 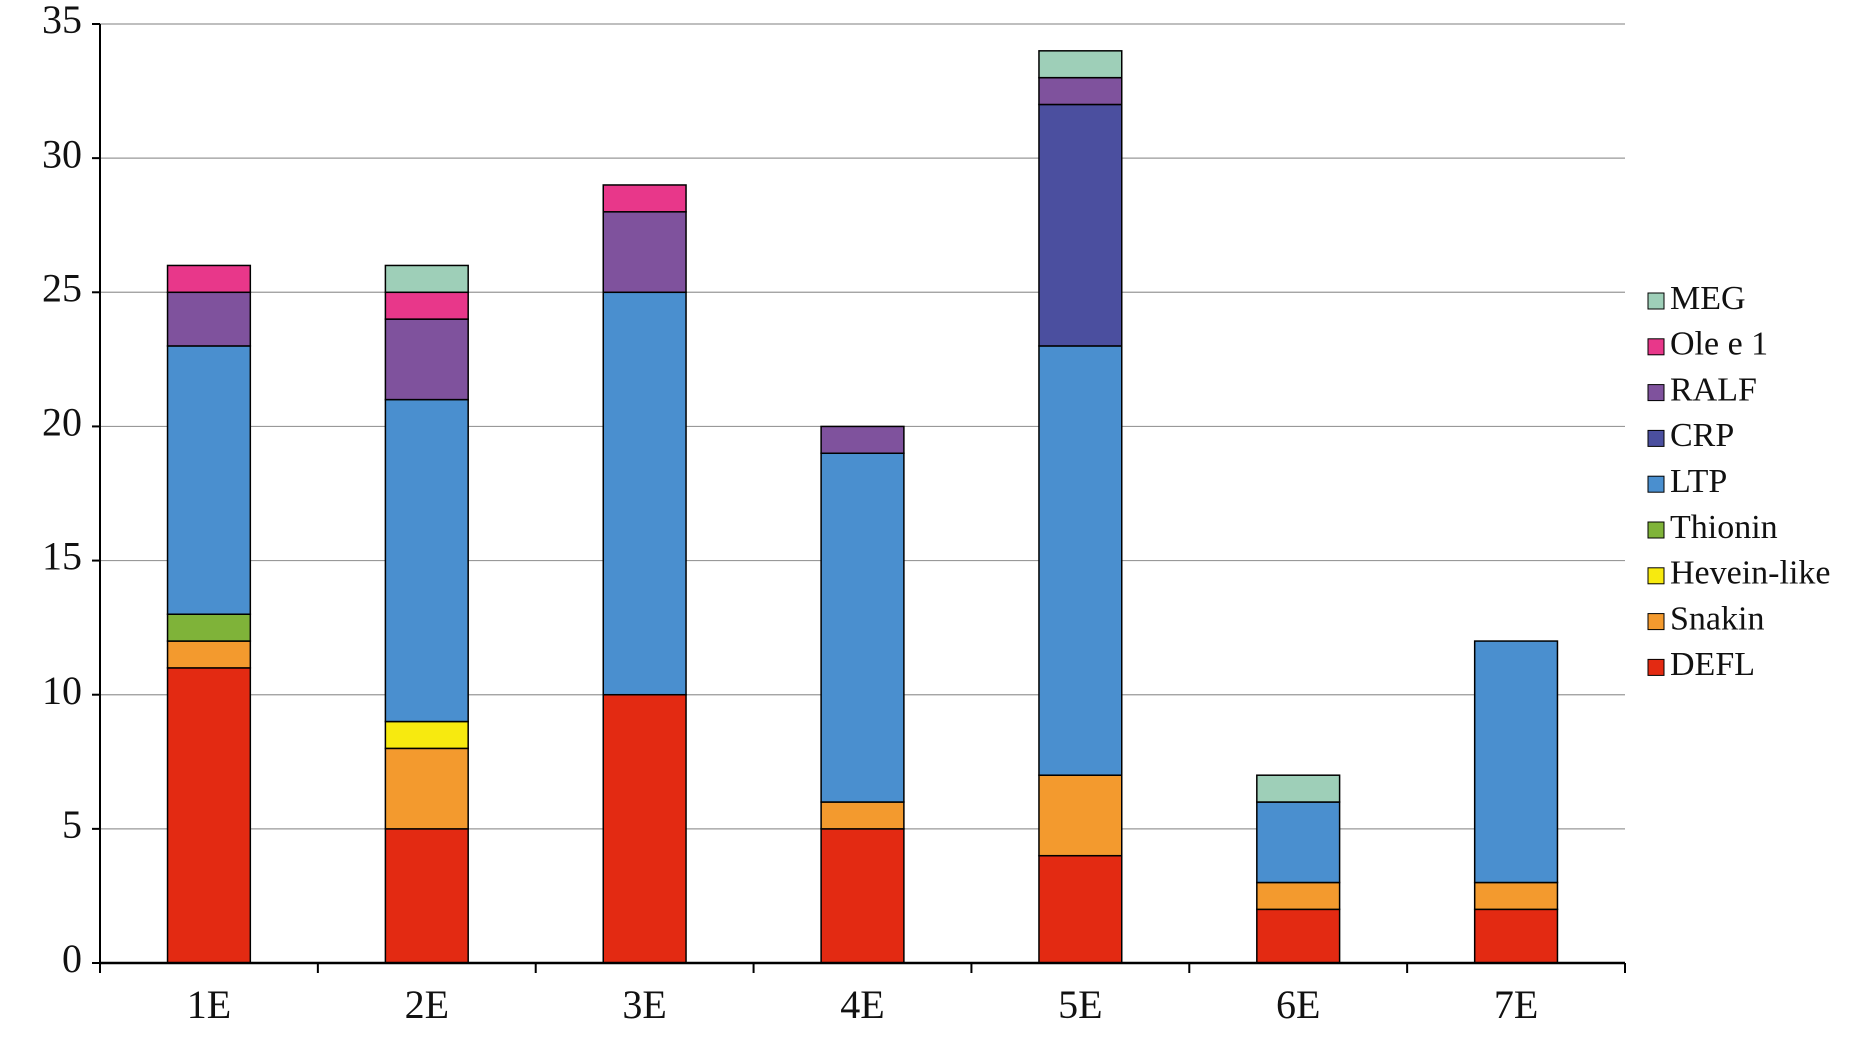 What do you see at coordinates (1713, 389) in the screenshot?
I see `legend-label: RALF` at bounding box center [1713, 389].